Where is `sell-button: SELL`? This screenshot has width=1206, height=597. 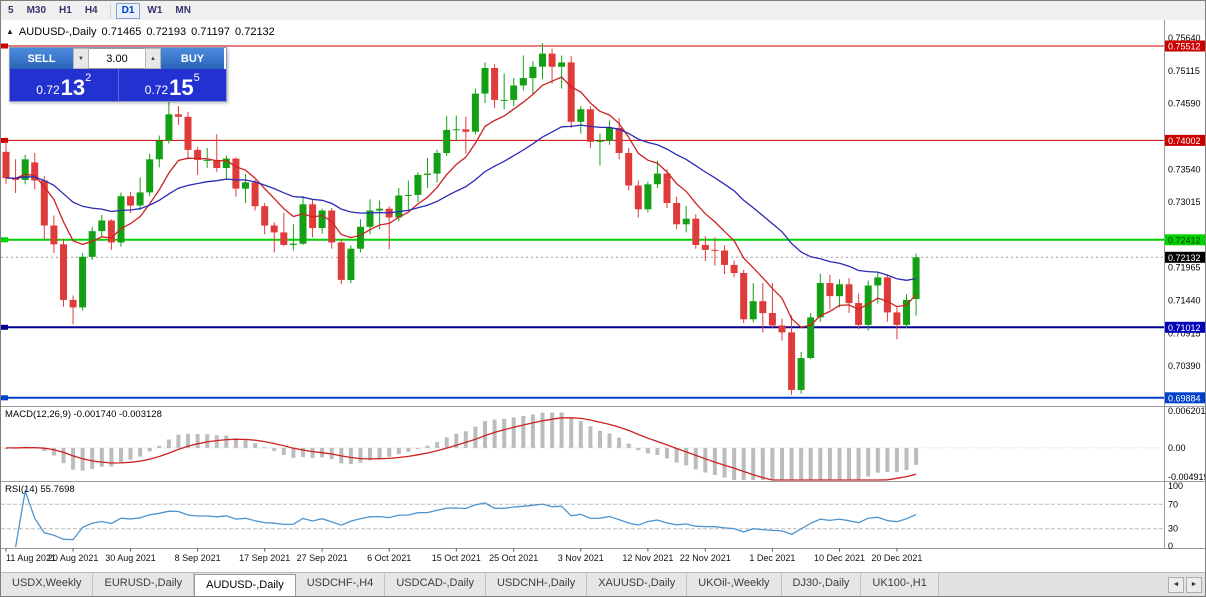 sell-button: SELL is located at coordinates (41, 58).